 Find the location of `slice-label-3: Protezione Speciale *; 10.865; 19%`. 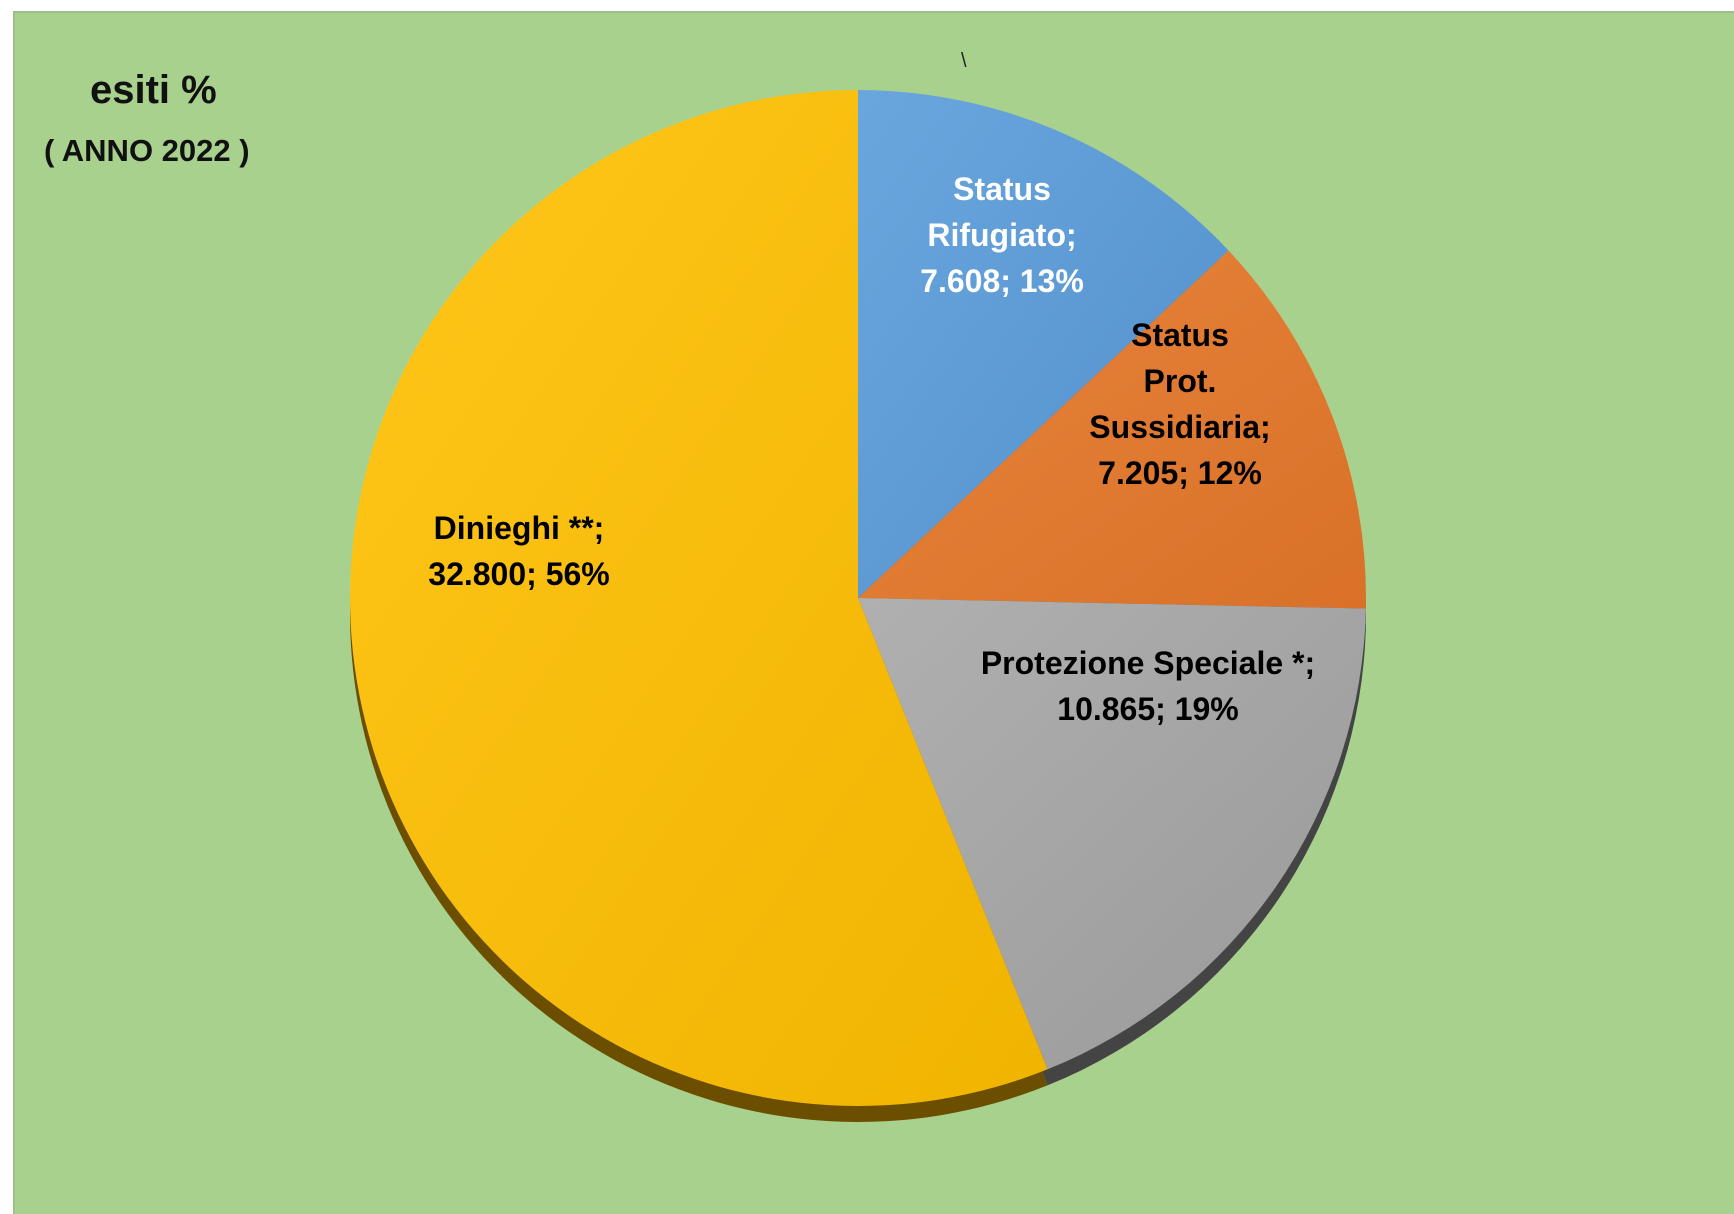

slice-label-3: Protezione Speciale *; 10.865; 19% is located at coordinates (1148, 686).